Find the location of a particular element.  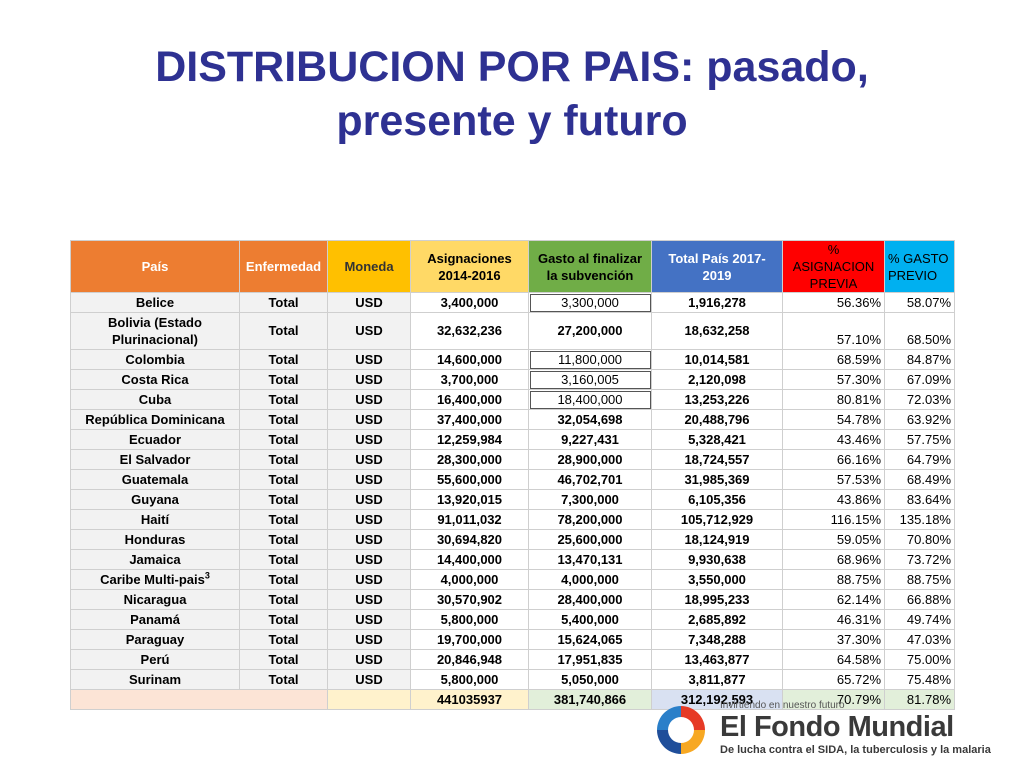

total-cell: 20,488,796 is located at coordinates (717, 419).